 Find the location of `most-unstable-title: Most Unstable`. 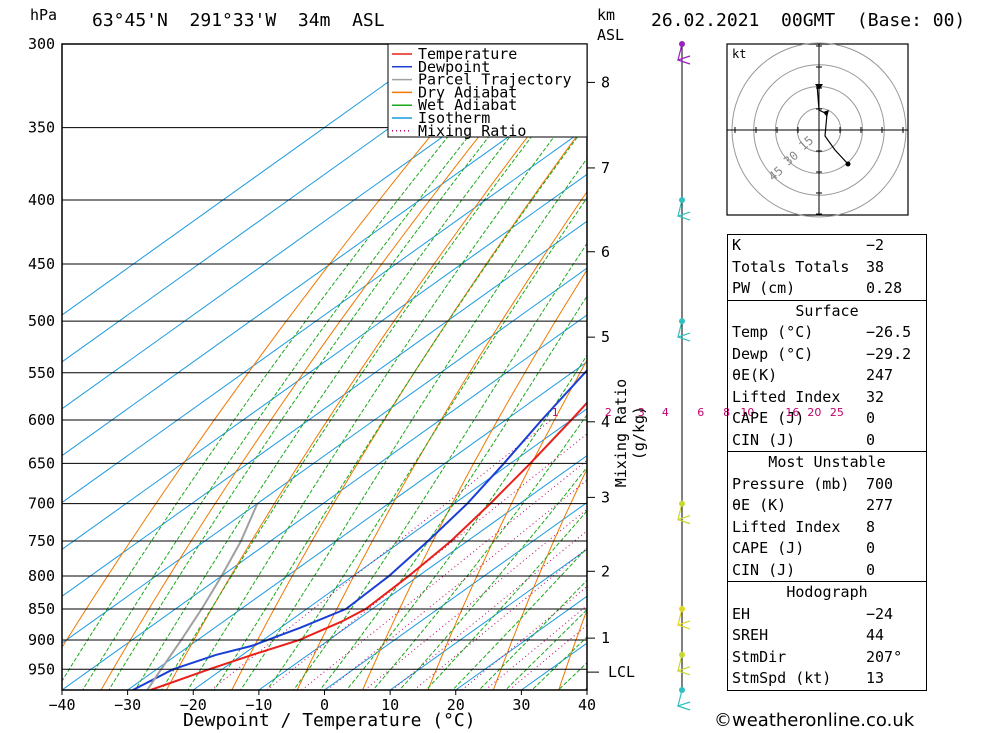

most-unstable-title: Most Unstable is located at coordinates (827, 462).